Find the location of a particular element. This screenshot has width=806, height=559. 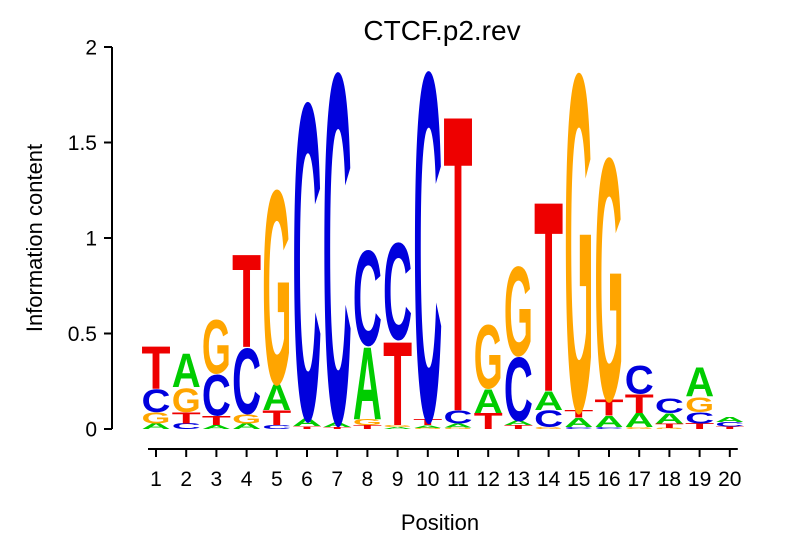

x-tick-label: 13 is located at coordinates (518, 479).